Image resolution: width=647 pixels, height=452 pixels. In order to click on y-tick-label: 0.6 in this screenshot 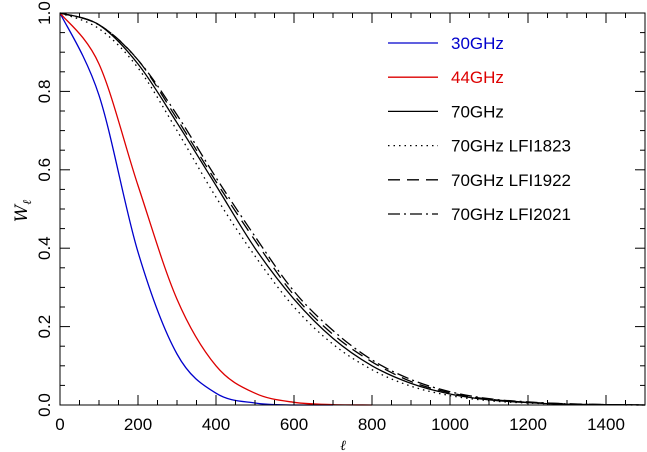, I will do `click(44, 170)`.